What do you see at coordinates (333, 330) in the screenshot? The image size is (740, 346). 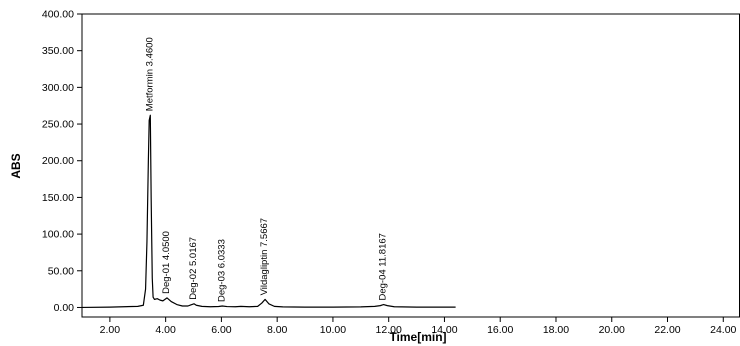 I see `x-tick-label: 10.00` at bounding box center [333, 330].